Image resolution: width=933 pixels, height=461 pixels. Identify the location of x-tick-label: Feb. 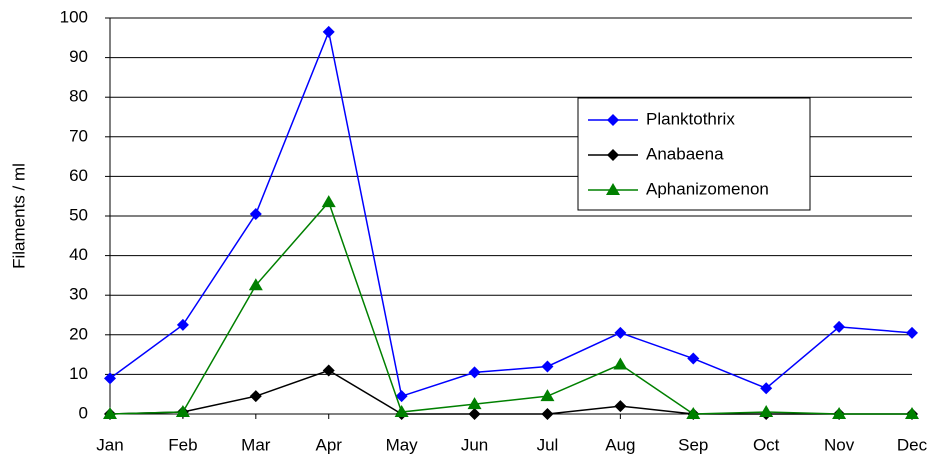
(182, 444).